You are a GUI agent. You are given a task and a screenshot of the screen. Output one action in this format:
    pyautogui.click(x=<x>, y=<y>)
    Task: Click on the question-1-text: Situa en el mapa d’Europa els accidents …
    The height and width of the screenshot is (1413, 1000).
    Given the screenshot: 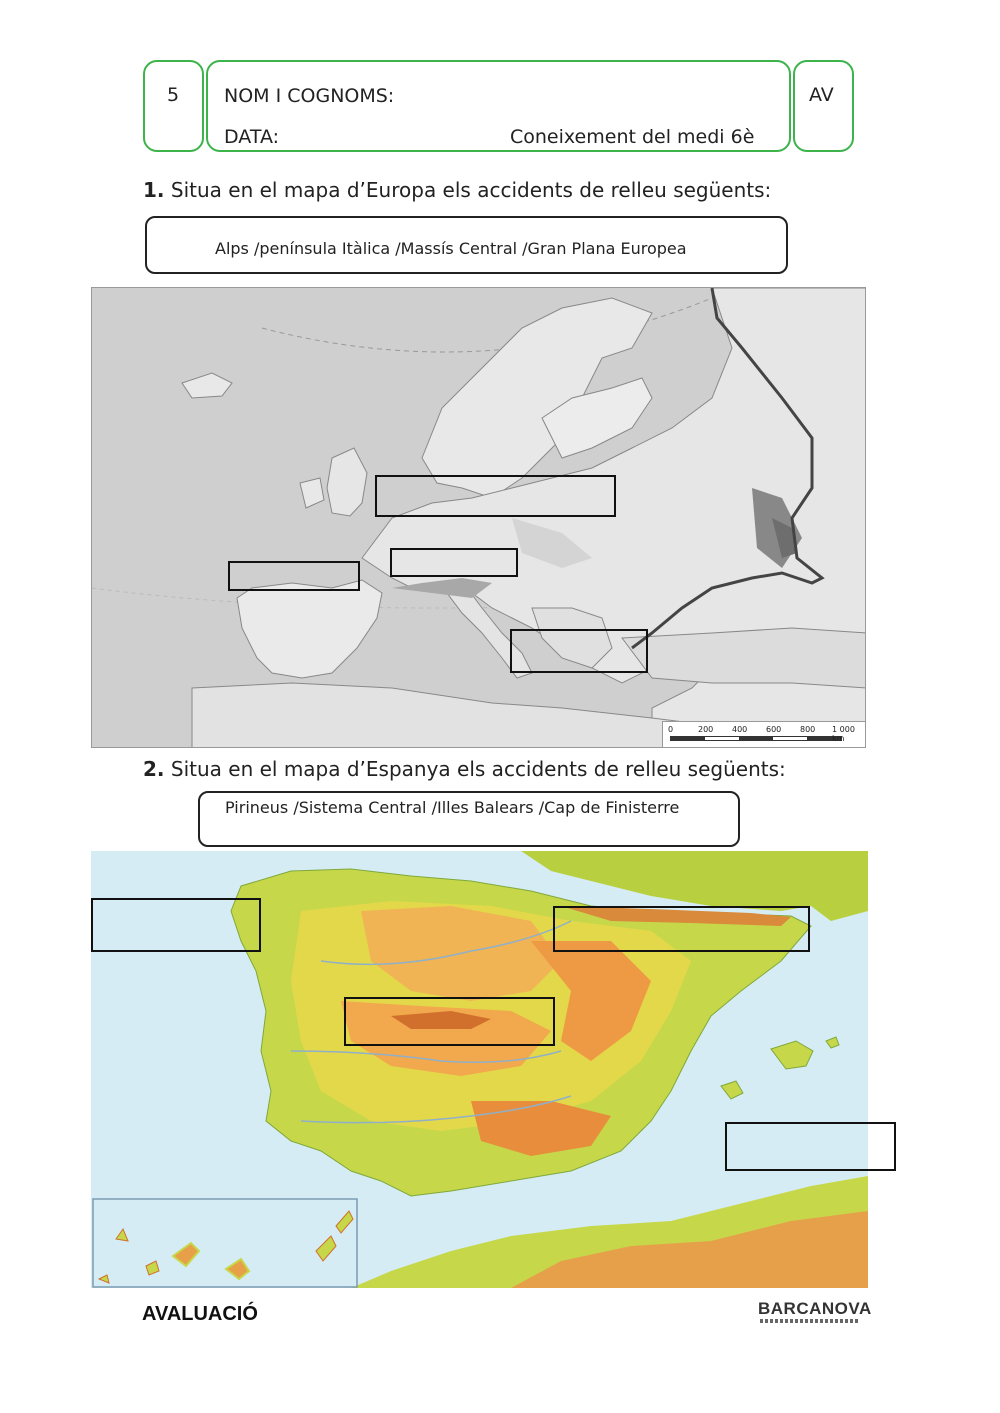 What is the action you would take?
    pyautogui.click(x=471, y=190)
    